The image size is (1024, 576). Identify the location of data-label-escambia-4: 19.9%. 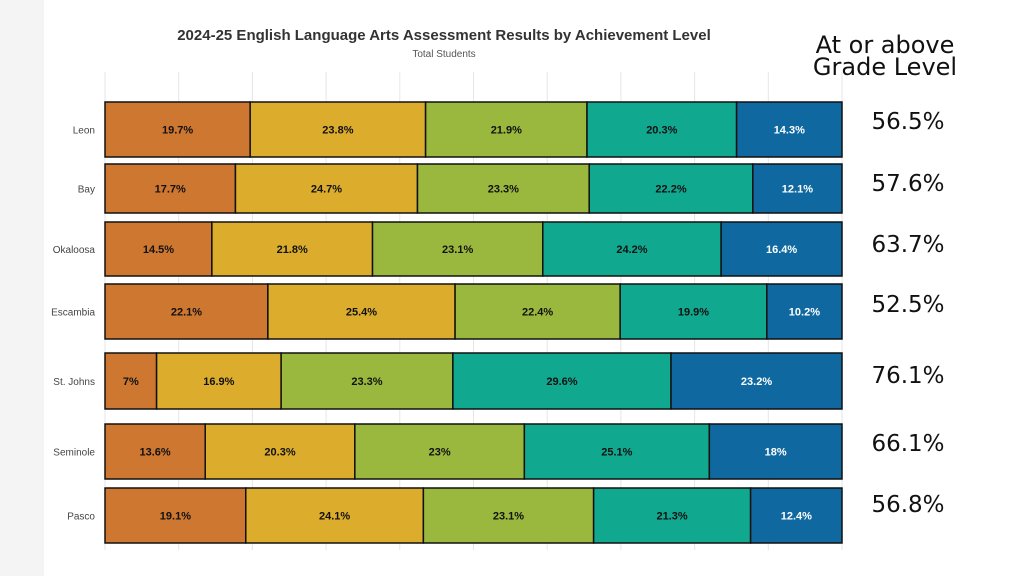
(693, 313).